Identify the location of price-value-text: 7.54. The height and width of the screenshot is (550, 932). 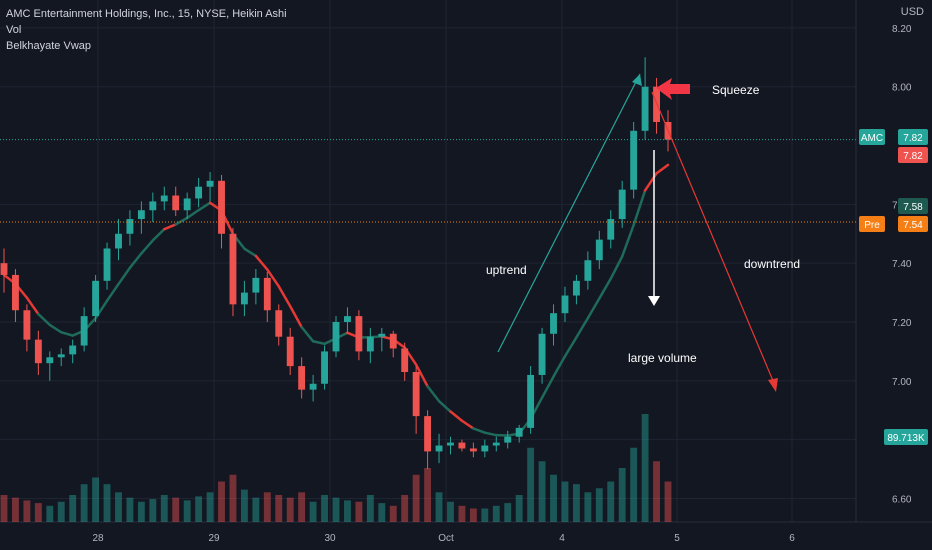
(913, 225).